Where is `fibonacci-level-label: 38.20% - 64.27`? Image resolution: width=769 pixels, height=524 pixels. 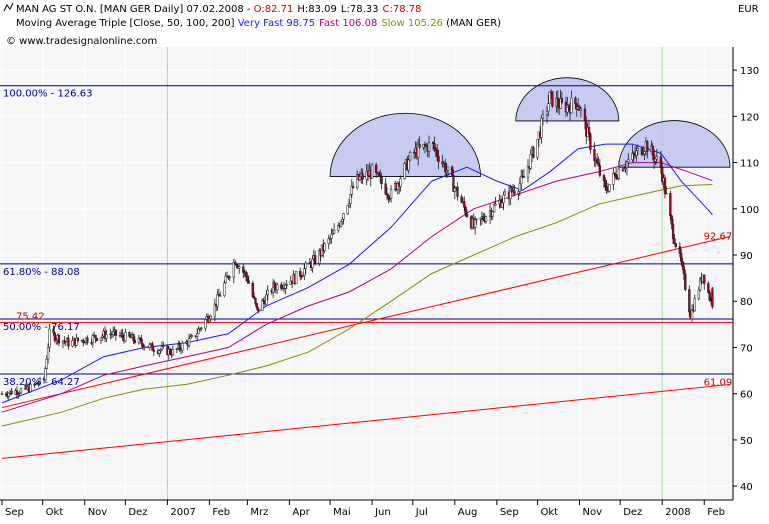
fibonacci-level-label: 38.20% - 64.27 is located at coordinates (41, 382).